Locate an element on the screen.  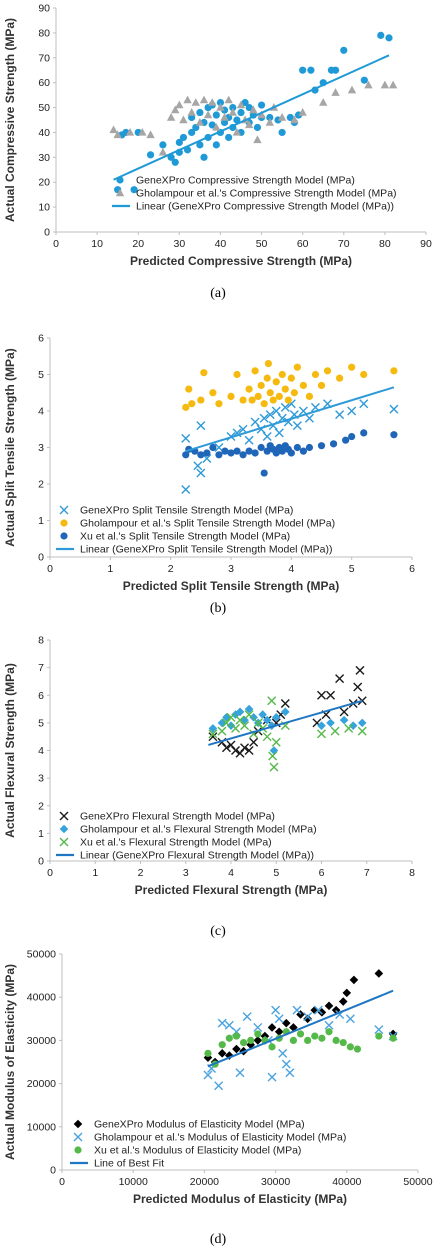
caption-b: (b) is located at coordinates (218, 608).